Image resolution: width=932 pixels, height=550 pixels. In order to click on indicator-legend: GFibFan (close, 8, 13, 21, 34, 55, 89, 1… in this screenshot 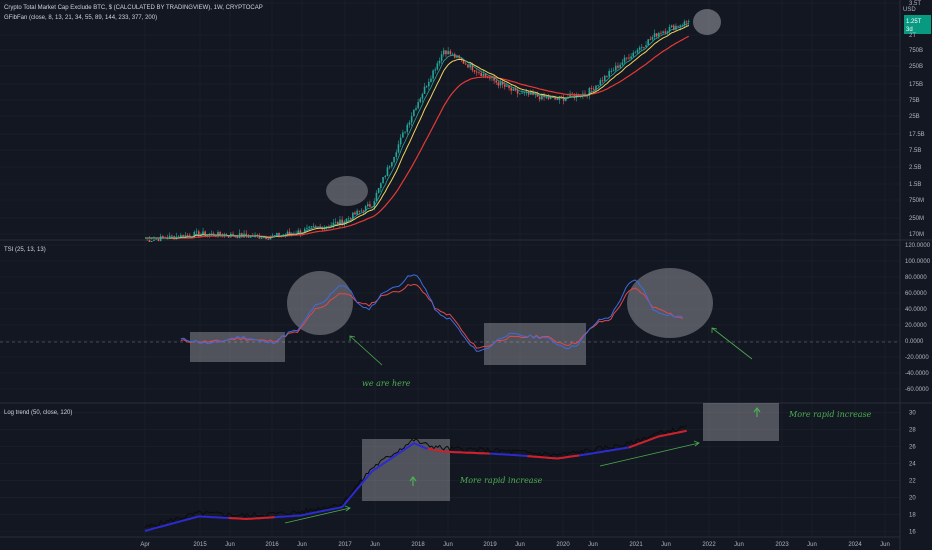, I will do `click(80, 18)`.